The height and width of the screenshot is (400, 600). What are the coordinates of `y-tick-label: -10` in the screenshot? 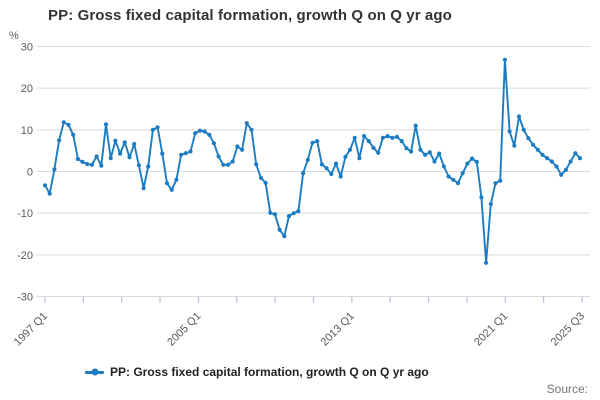 It's located at (25, 214).